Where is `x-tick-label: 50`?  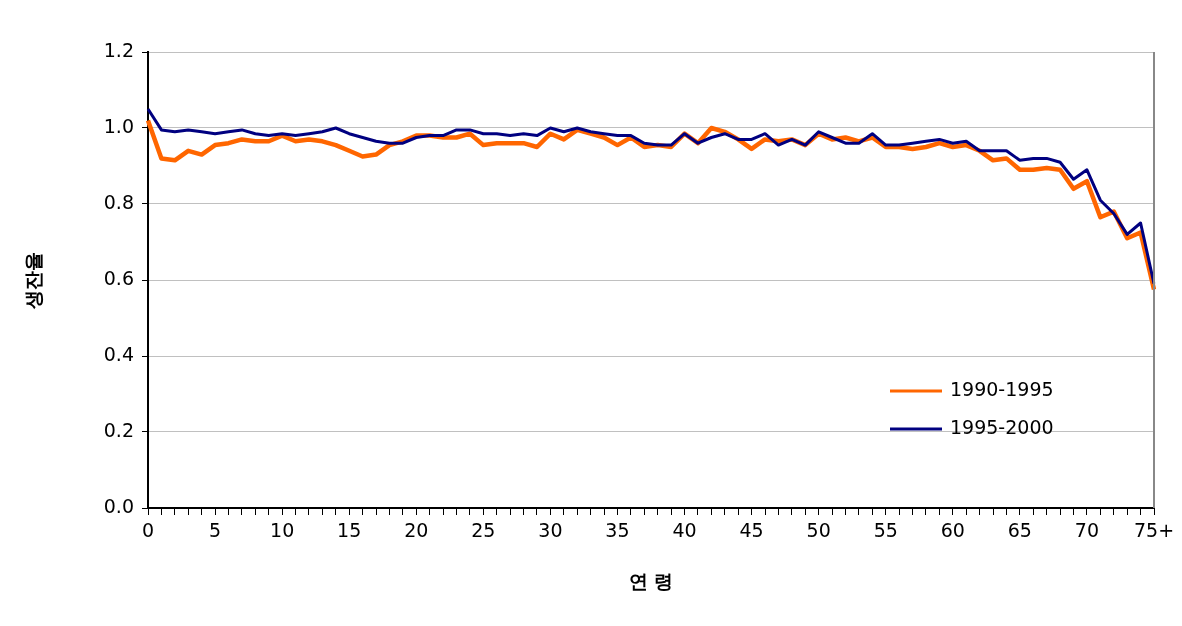
x-tick-label: 50 is located at coordinates (818, 530).